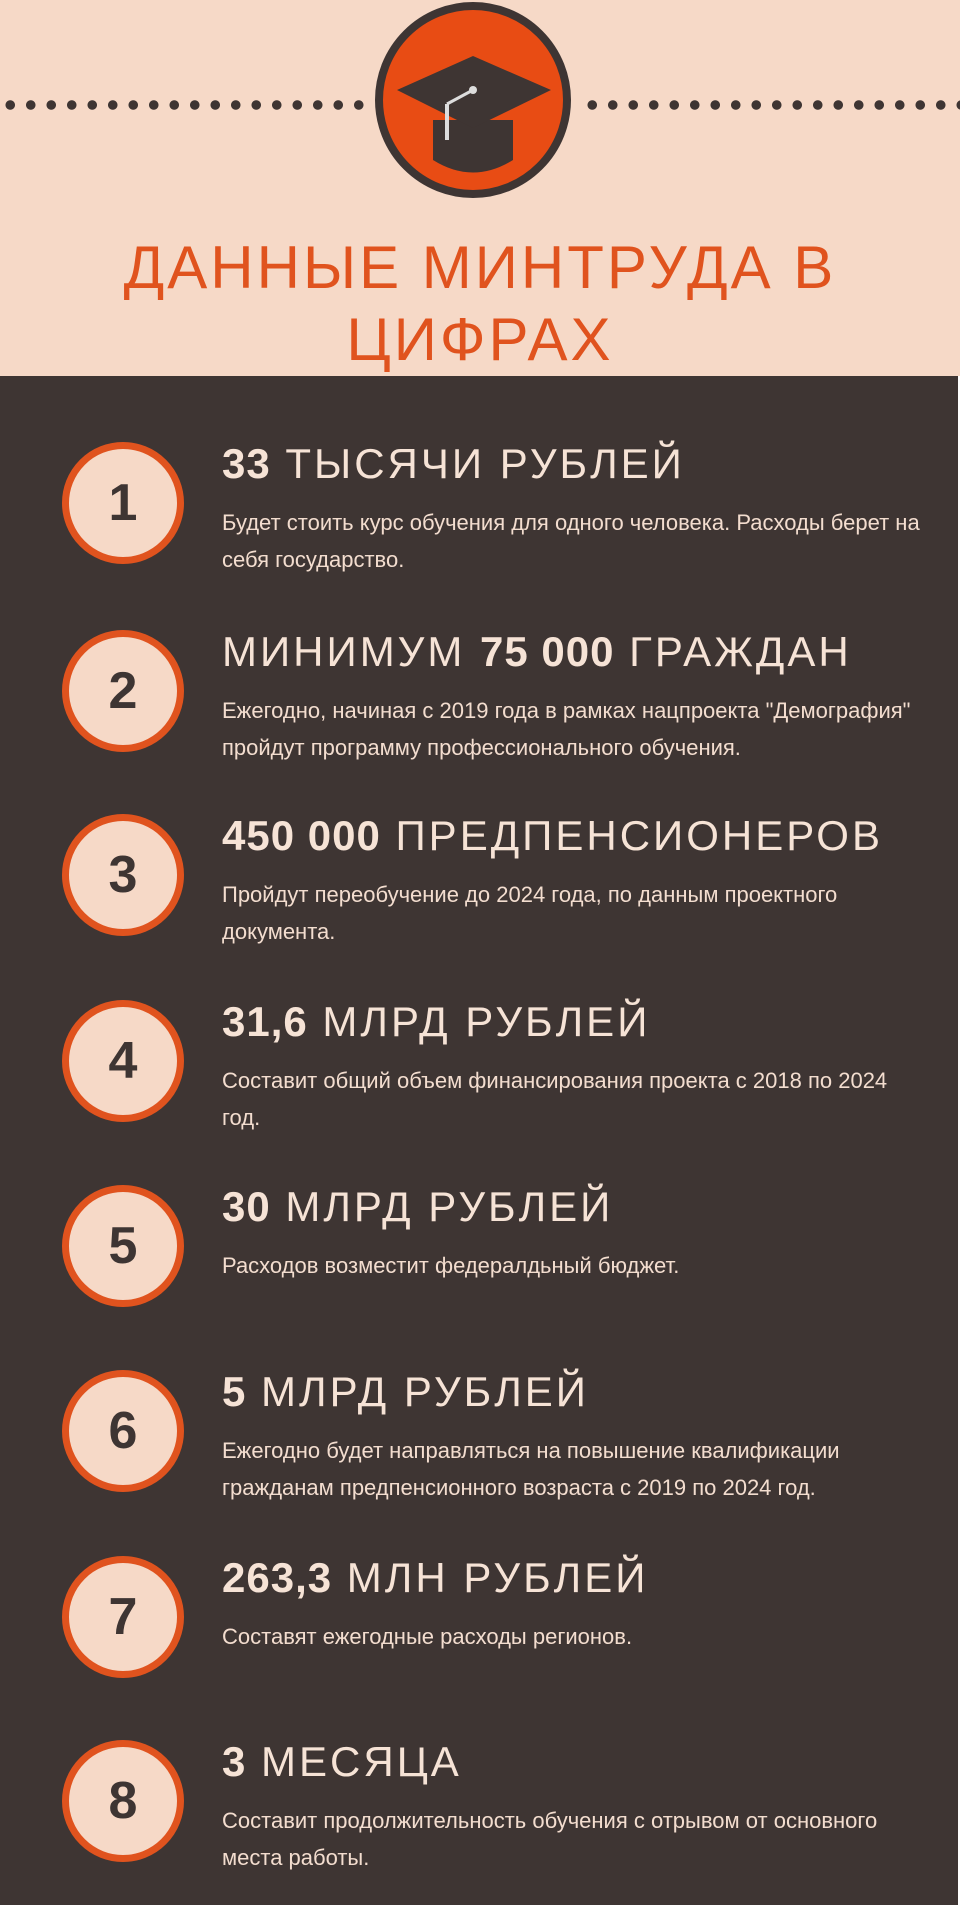 The height and width of the screenshot is (1905, 960). I want to click on heading-suffix: ПРЕДПЕНСИОНЕРОВ, so click(631, 835).